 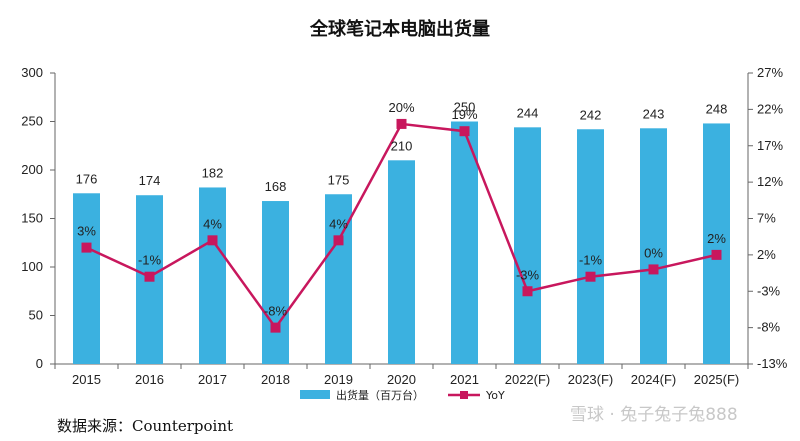 What do you see at coordinates (716, 238) in the screenshot?
I see `yoy-value-label: 2%` at bounding box center [716, 238].